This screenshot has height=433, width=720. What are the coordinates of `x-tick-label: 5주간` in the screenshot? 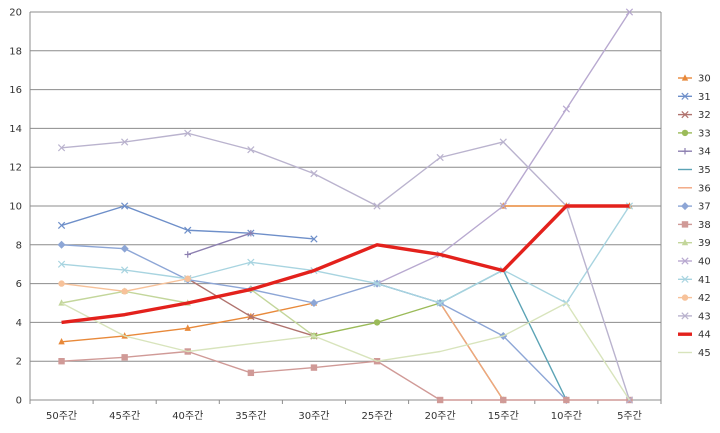 It's located at (629, 416).